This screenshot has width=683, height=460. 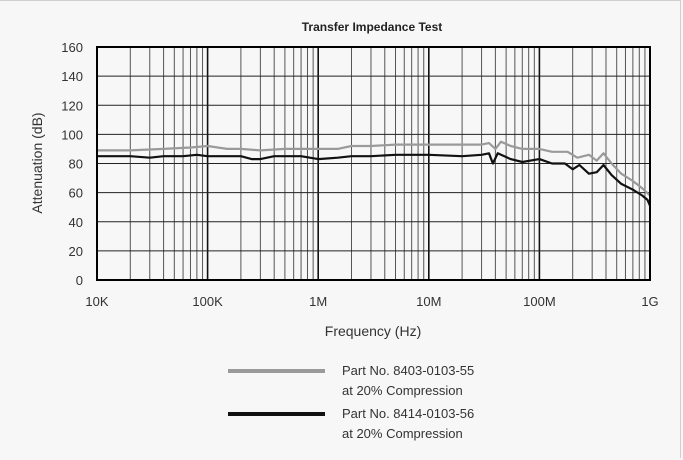 I want to click on x-tick-label: 10M, so click(x=428, y=301).